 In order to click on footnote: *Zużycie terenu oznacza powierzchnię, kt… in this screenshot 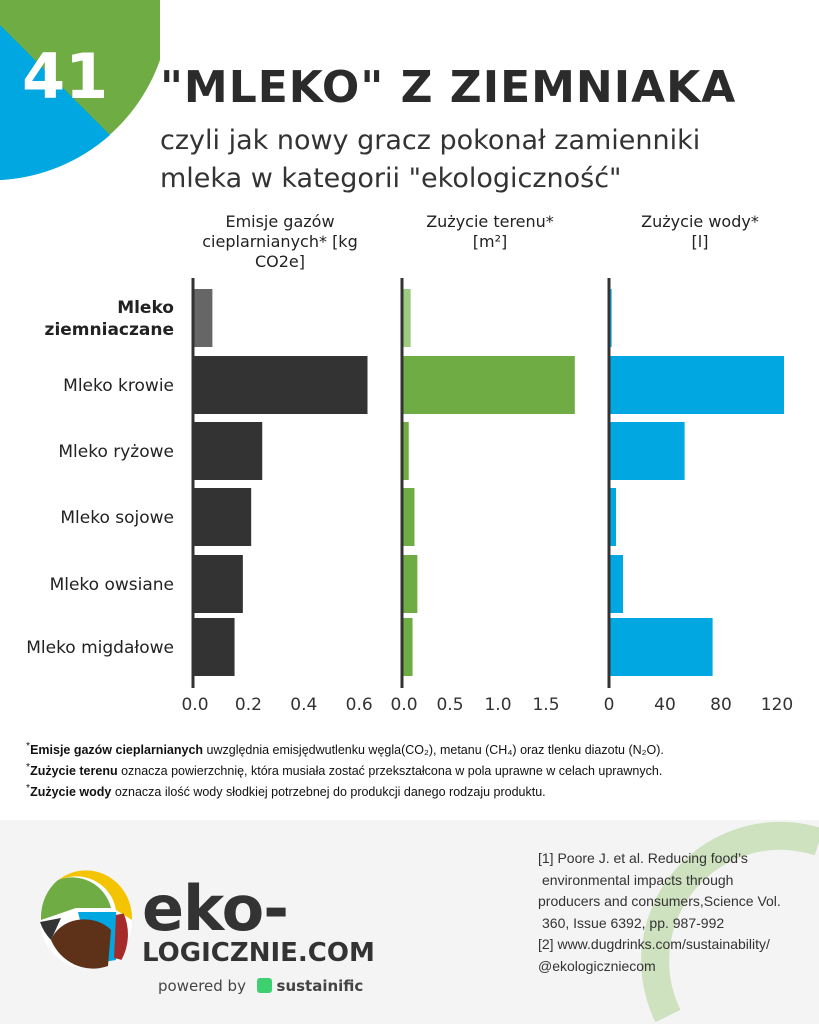, I will do `click(344, 770)`.